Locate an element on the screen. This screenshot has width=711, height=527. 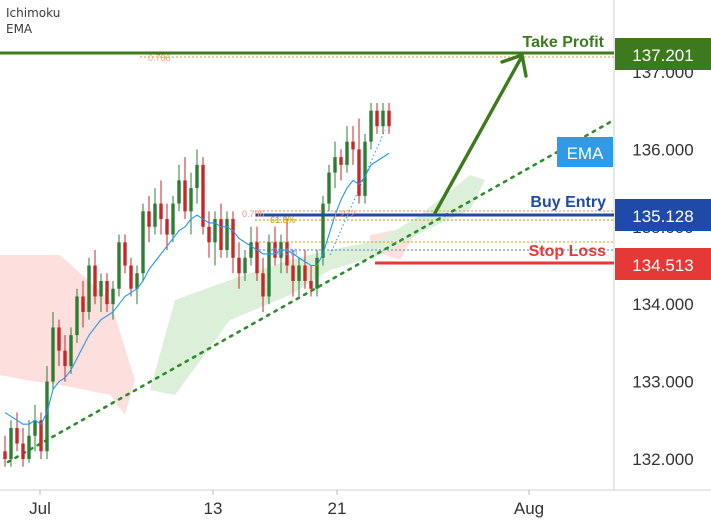
buy-entry-label: Buy Entry is located at coordinates (568, 202).